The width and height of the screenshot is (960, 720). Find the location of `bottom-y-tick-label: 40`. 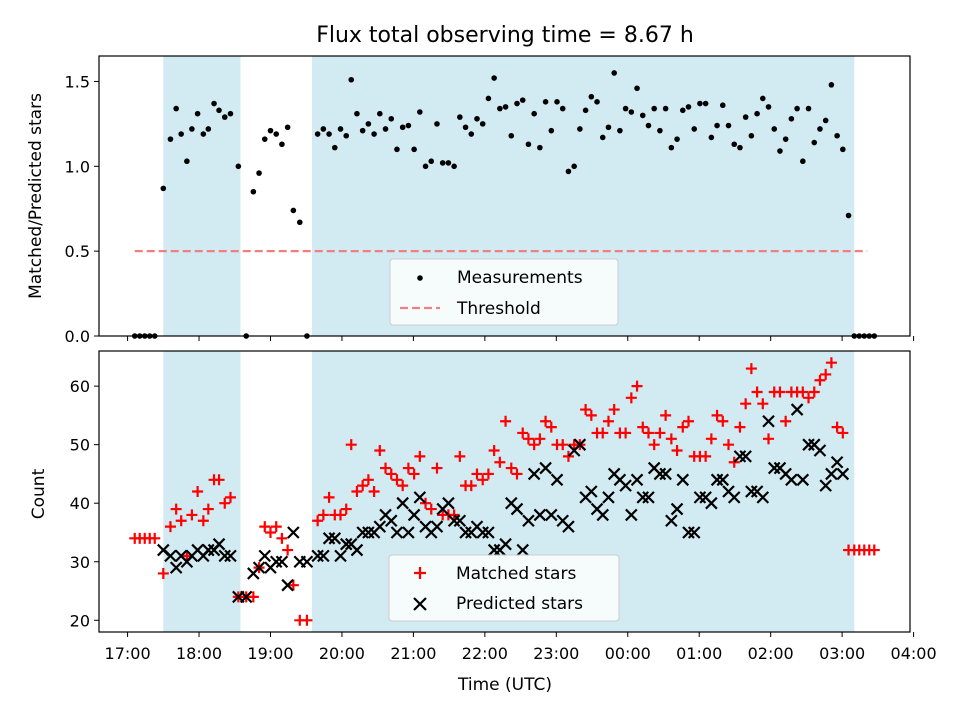

bottom-y-tick-label: 40 is located at coordinates (80, 503).